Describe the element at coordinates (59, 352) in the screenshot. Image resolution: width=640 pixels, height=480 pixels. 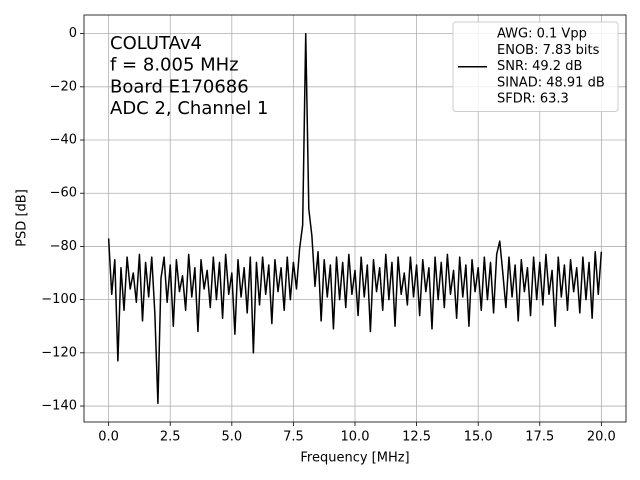
I see `y-tick-label: −120` at that location.